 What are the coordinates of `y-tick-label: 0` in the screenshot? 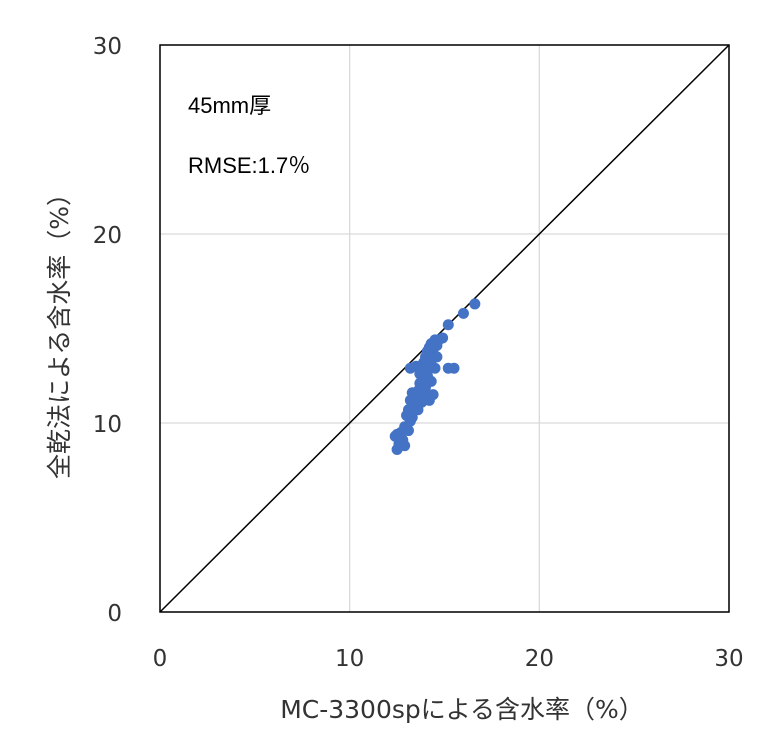 It's located at (114, 614).